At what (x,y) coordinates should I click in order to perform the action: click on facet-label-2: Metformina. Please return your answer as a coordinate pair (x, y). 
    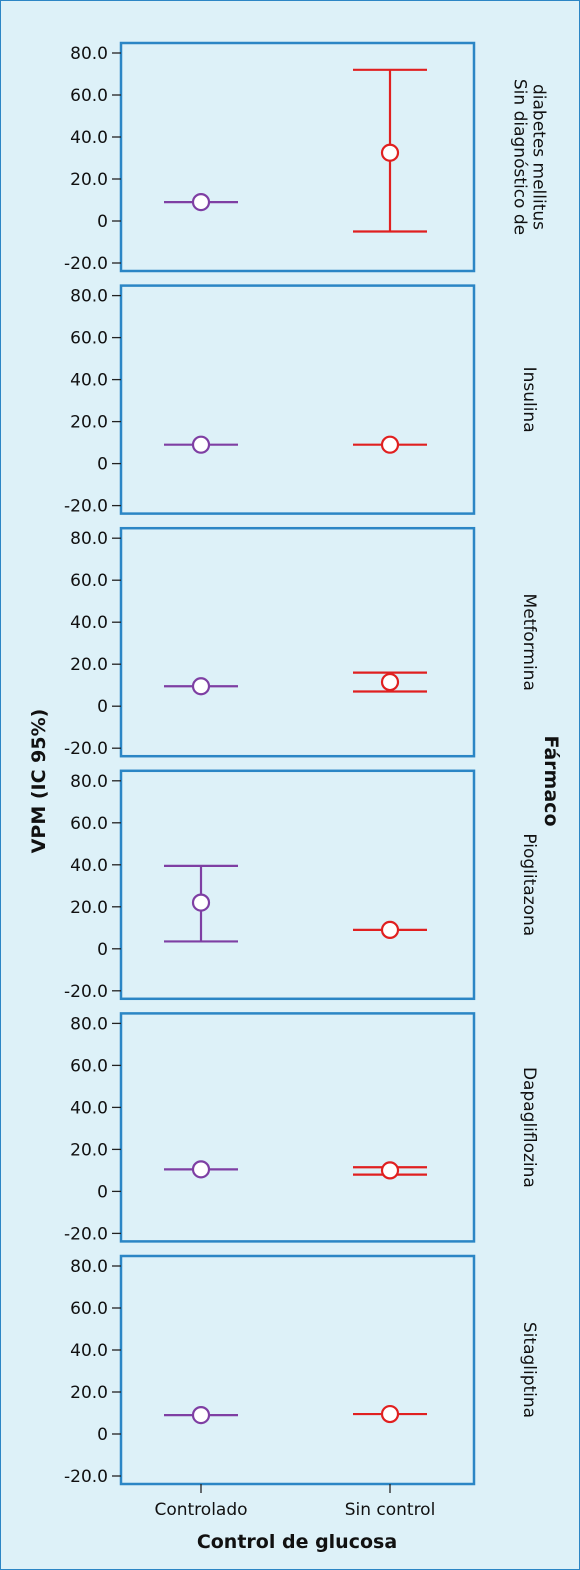
    Looking at the image, I should click on (529, 642).